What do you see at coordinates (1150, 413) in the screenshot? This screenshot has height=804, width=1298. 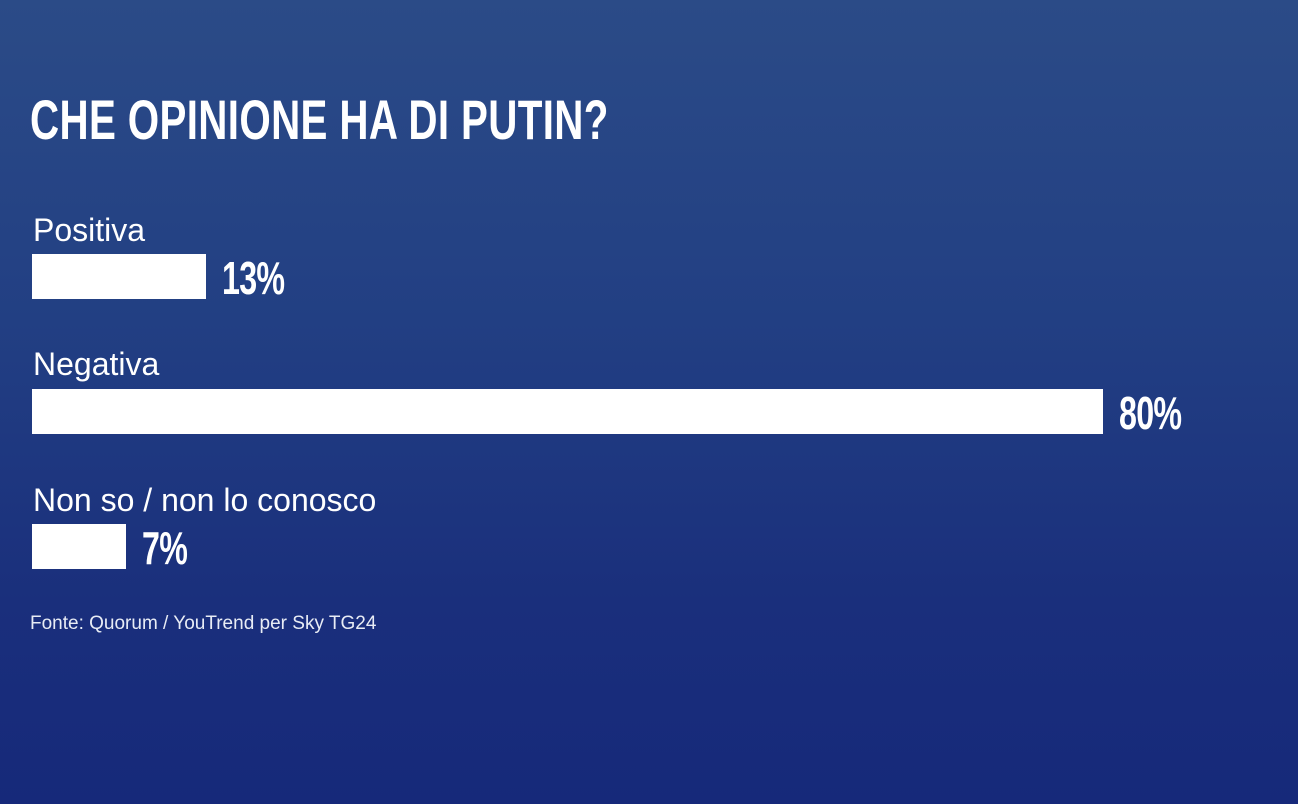 I see `value-label: 80%` at bounding box center [1150, 413].